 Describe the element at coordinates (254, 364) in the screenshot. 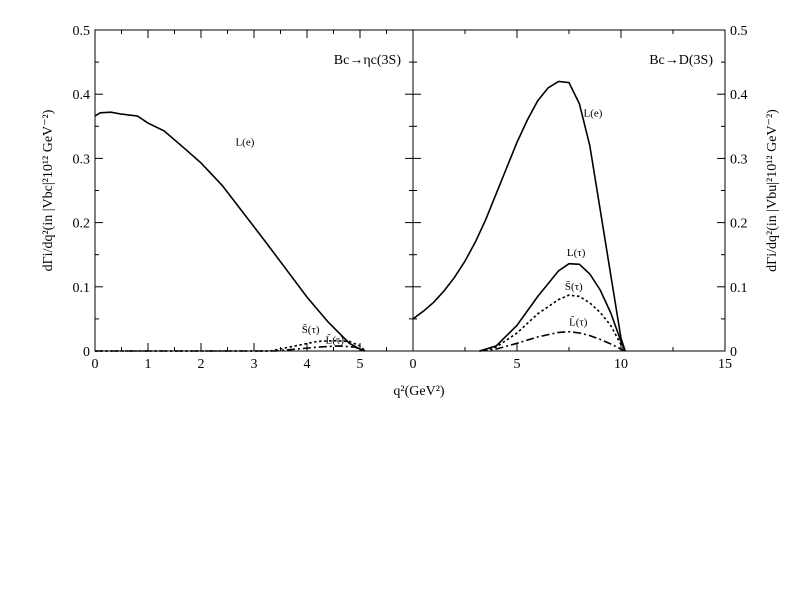

I see `x-tick-label: 3` at that location.